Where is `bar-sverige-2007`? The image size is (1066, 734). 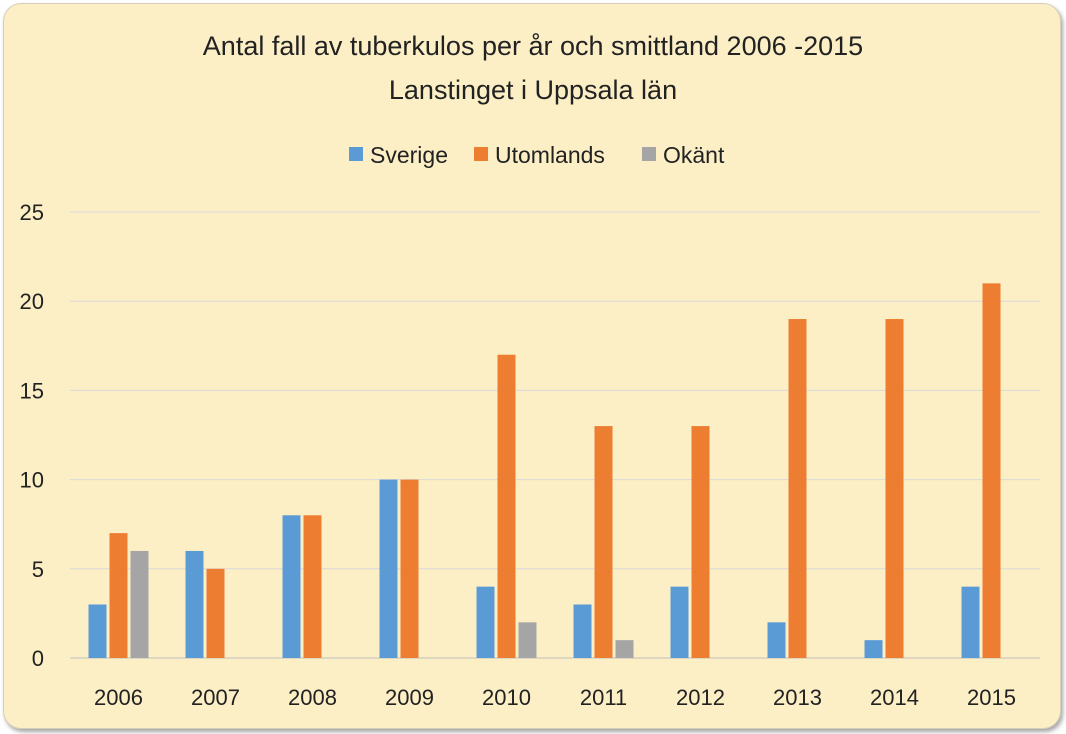
bar-sverige-2007 is located at coordinates (194, 604).